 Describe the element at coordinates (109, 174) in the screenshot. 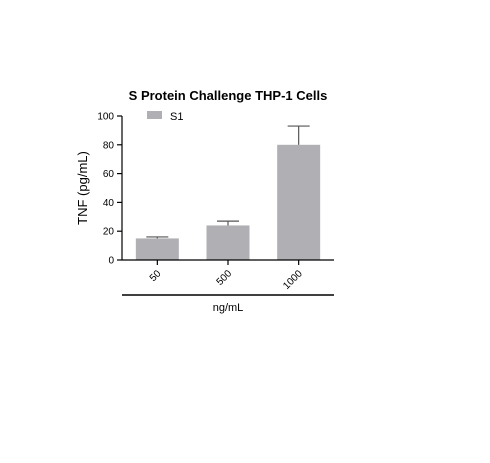

I see `y-tick-label: 60` at that location.